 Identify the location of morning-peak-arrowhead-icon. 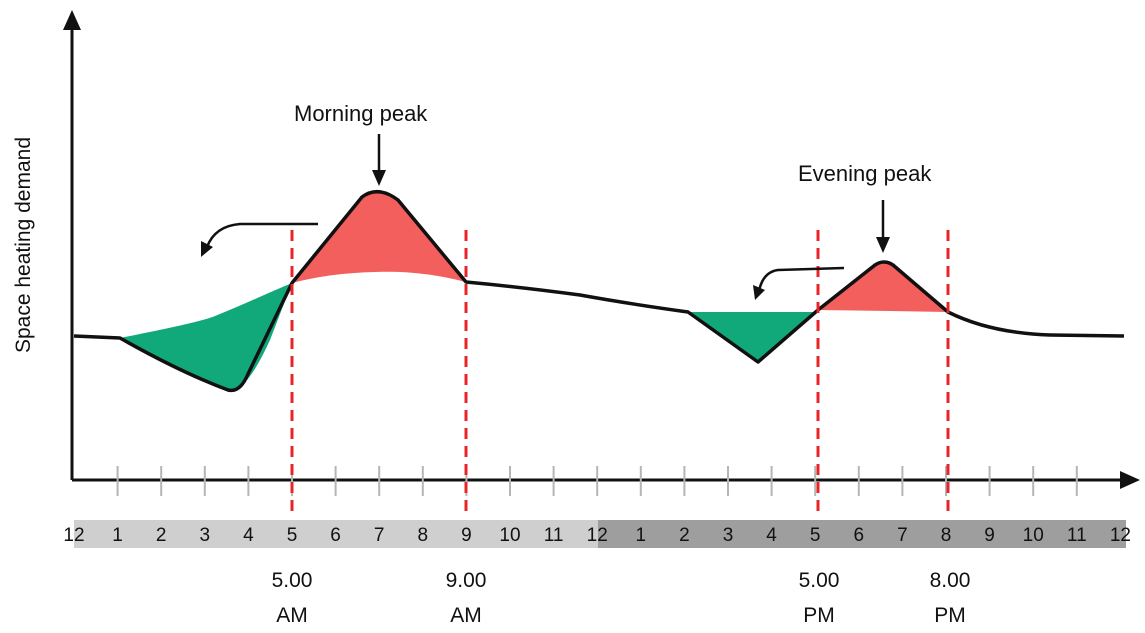
(379, 178).